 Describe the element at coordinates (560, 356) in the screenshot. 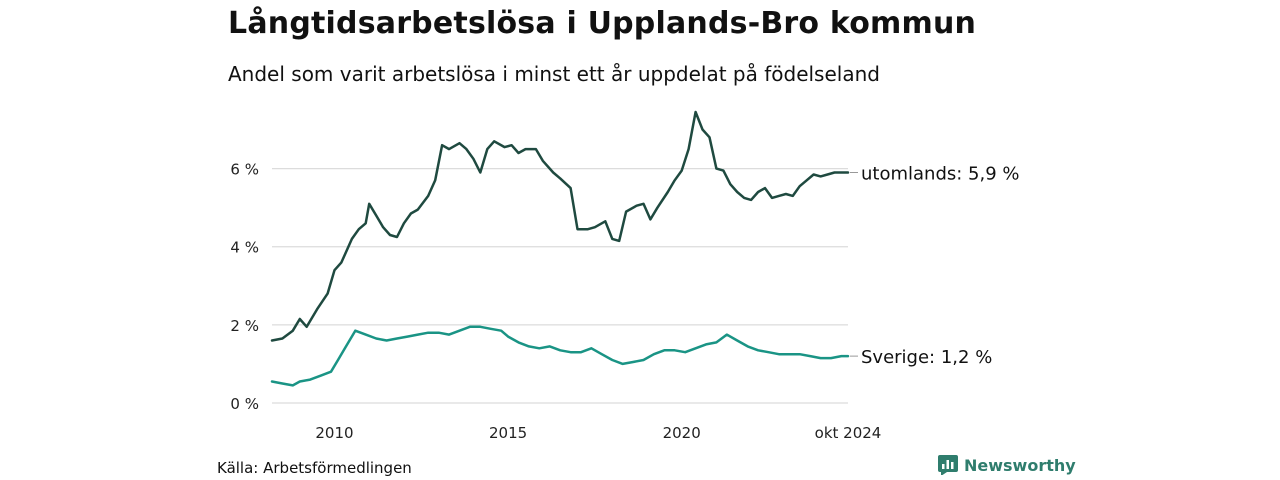

I see `series-line-sverige` at that location.